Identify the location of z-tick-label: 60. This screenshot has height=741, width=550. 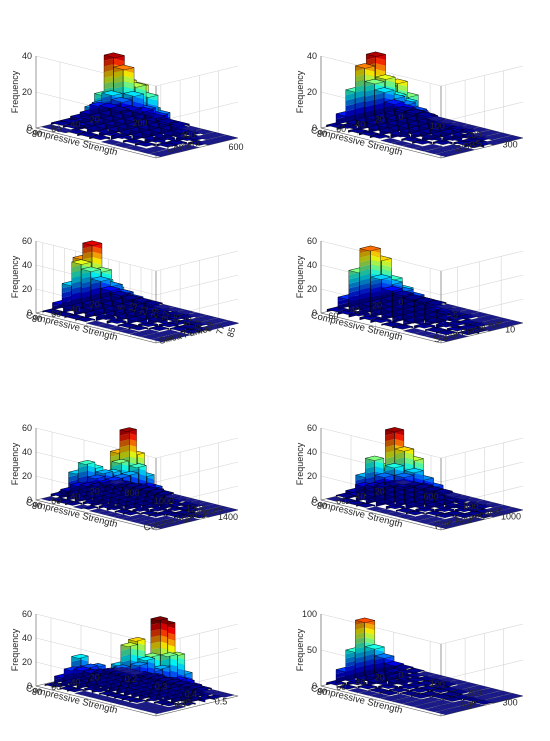
(27, 614).